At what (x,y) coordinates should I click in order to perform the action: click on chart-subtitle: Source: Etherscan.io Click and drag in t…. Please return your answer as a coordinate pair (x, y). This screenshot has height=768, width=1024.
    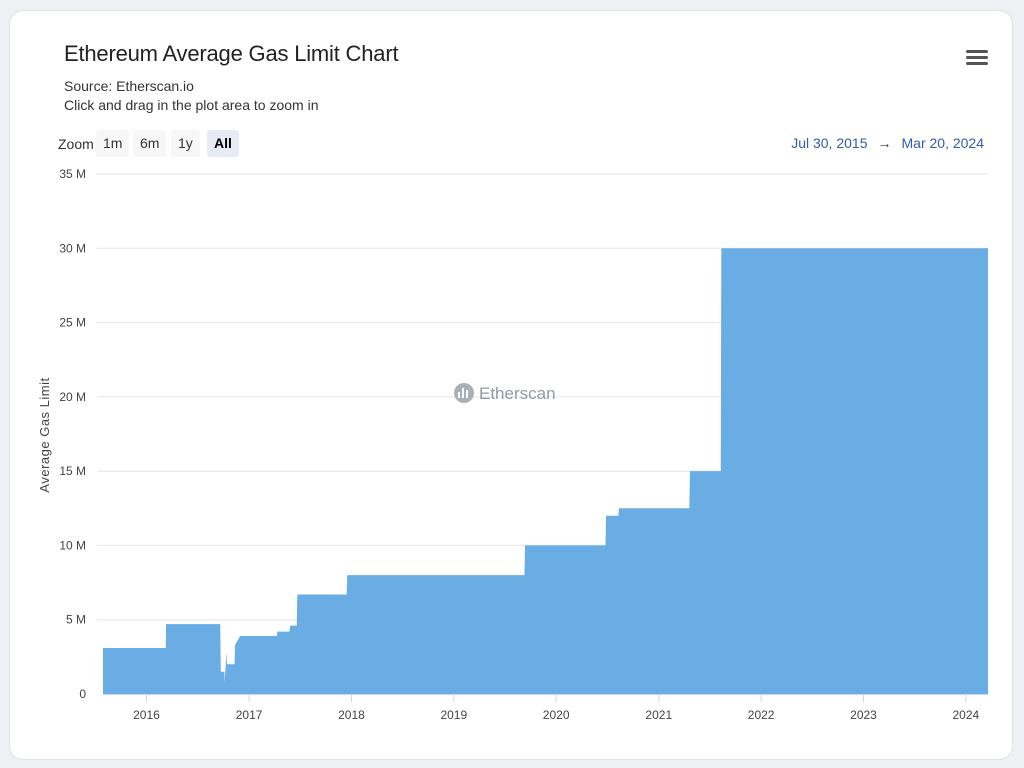
    Looking at the image, I should click on (191, 96).